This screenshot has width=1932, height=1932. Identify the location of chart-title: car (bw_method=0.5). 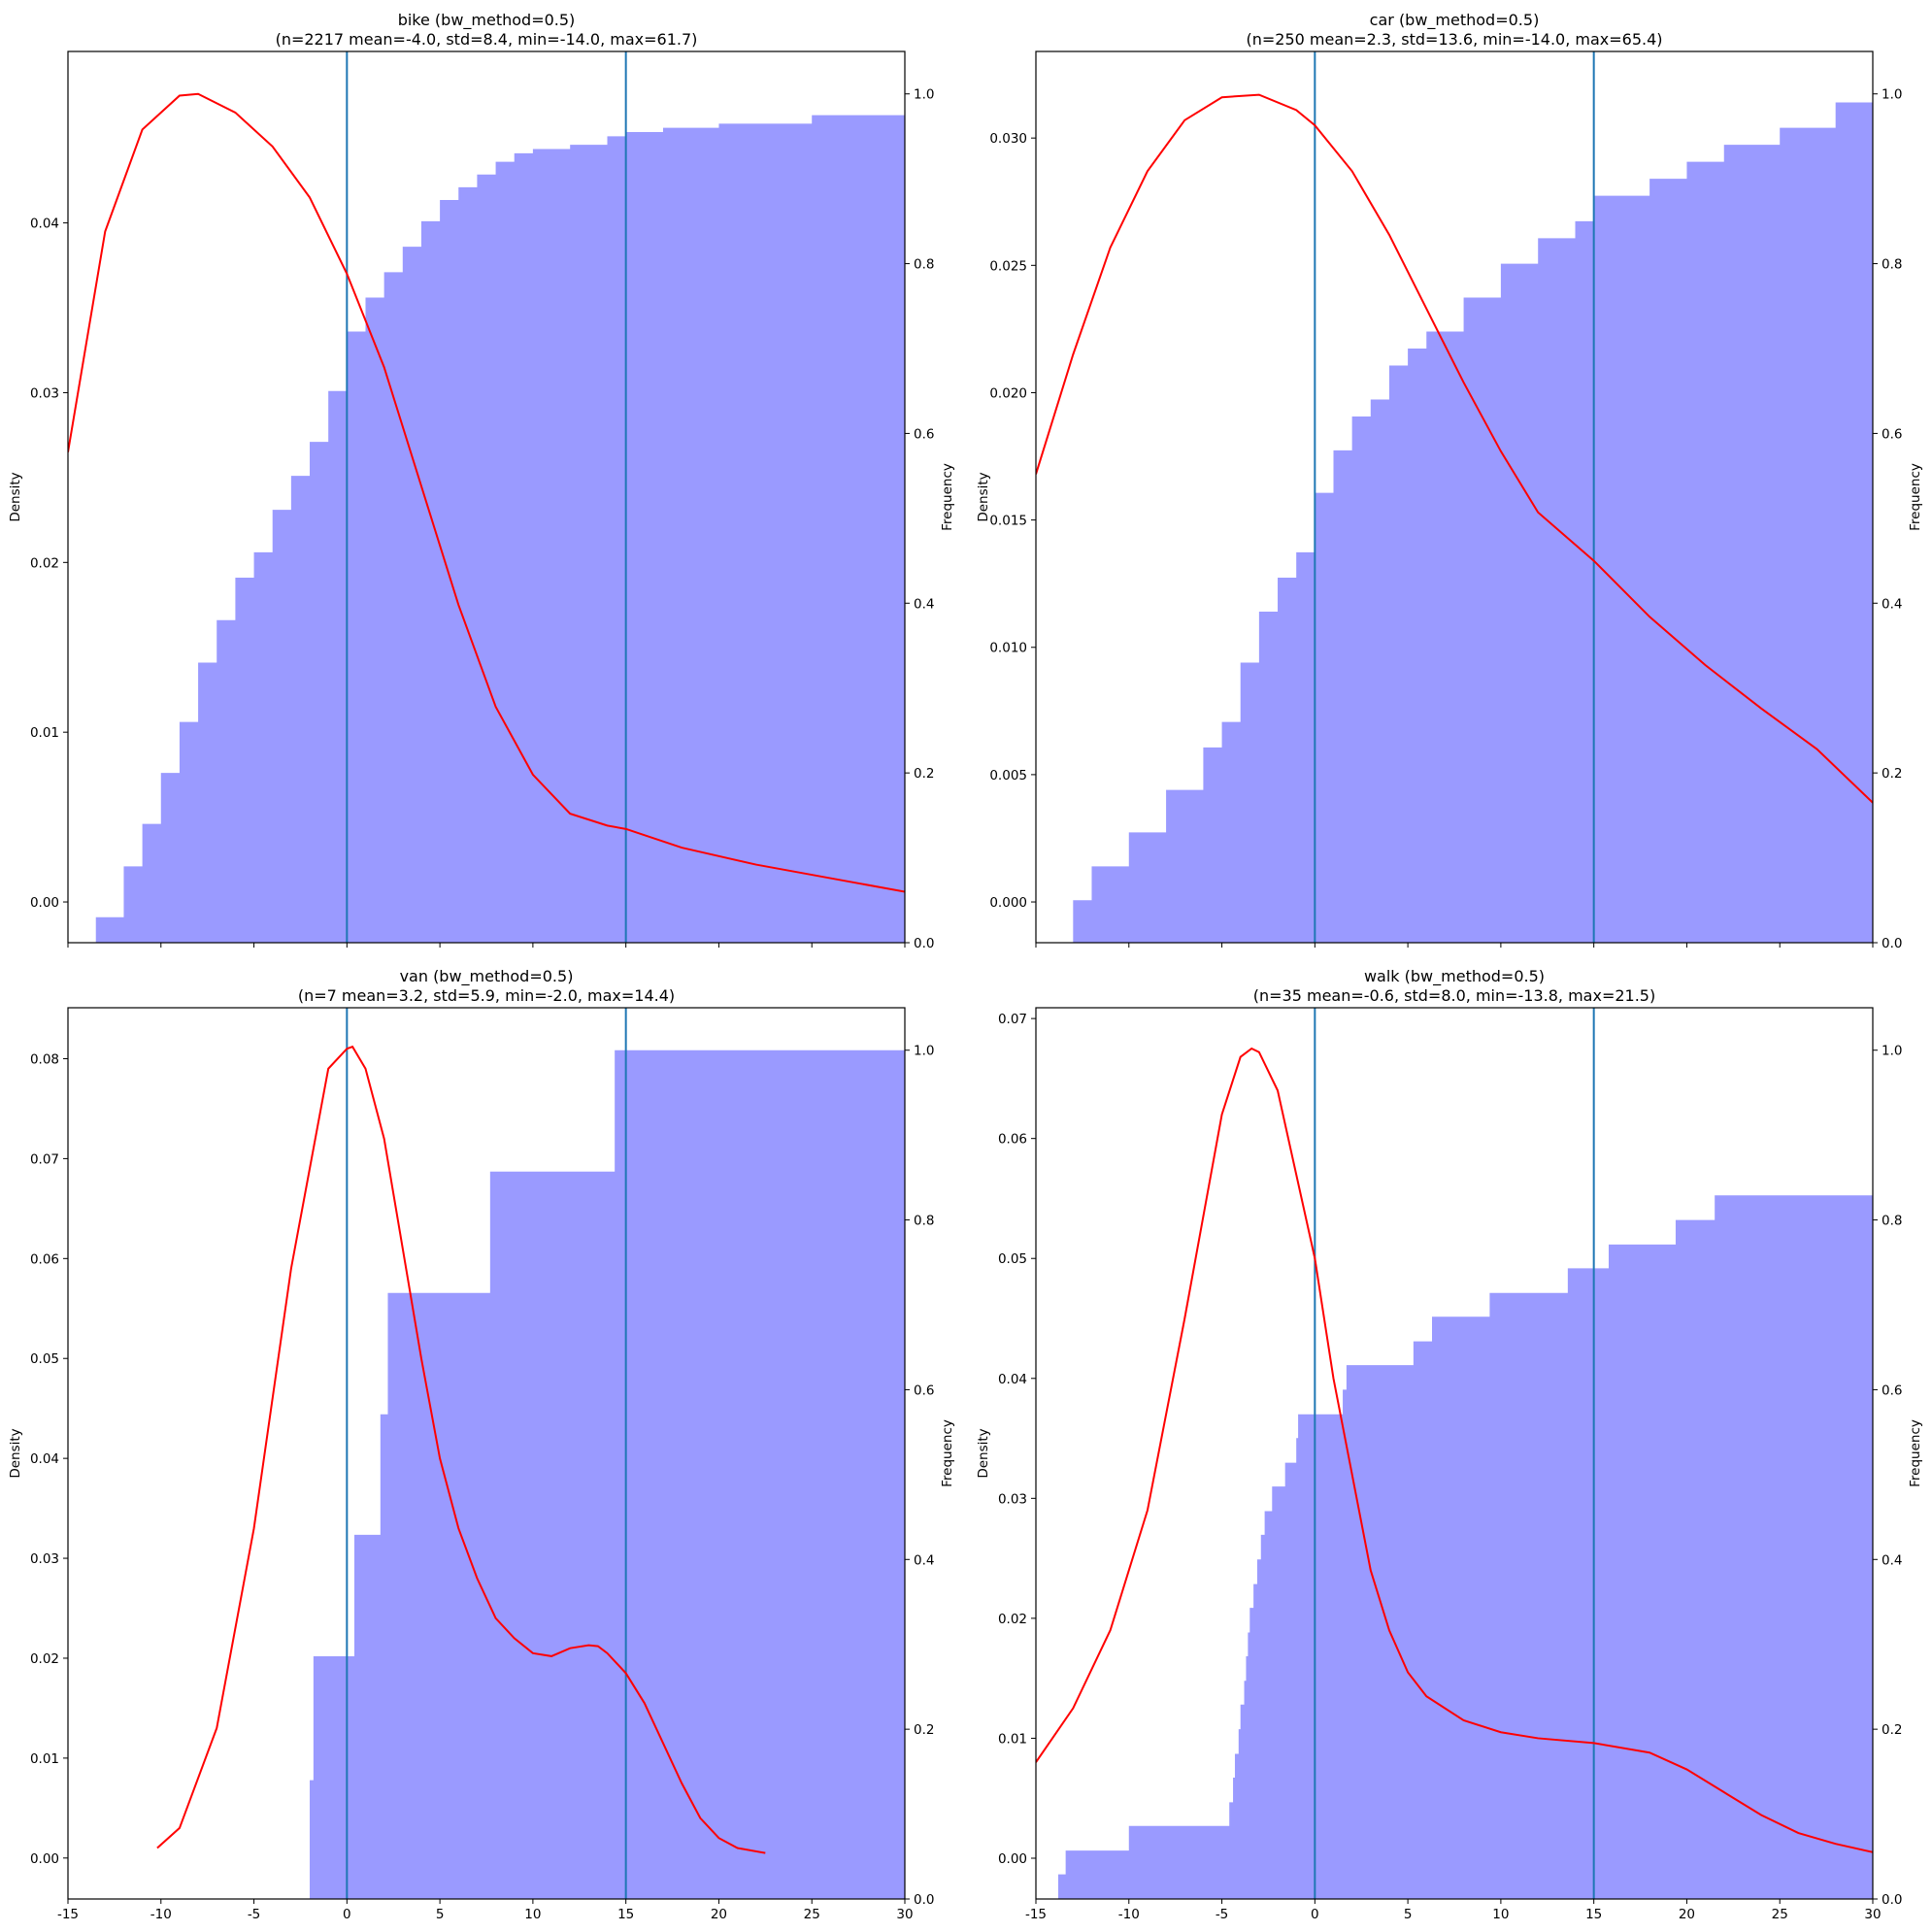
(1455, 20).